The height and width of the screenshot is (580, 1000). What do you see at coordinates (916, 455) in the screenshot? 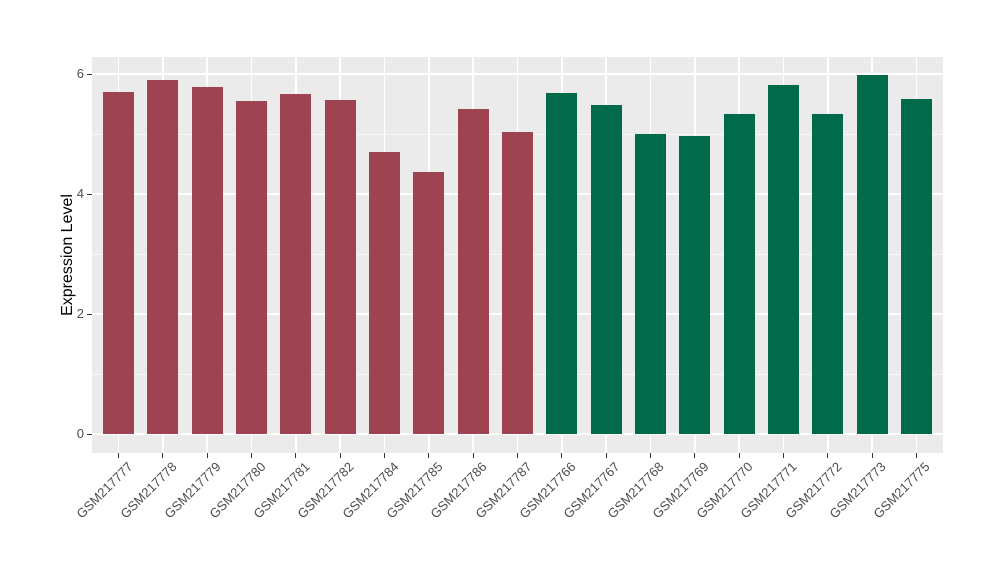
I see `x-tick-mark-GSM217775` at bounding box center [916, 455].